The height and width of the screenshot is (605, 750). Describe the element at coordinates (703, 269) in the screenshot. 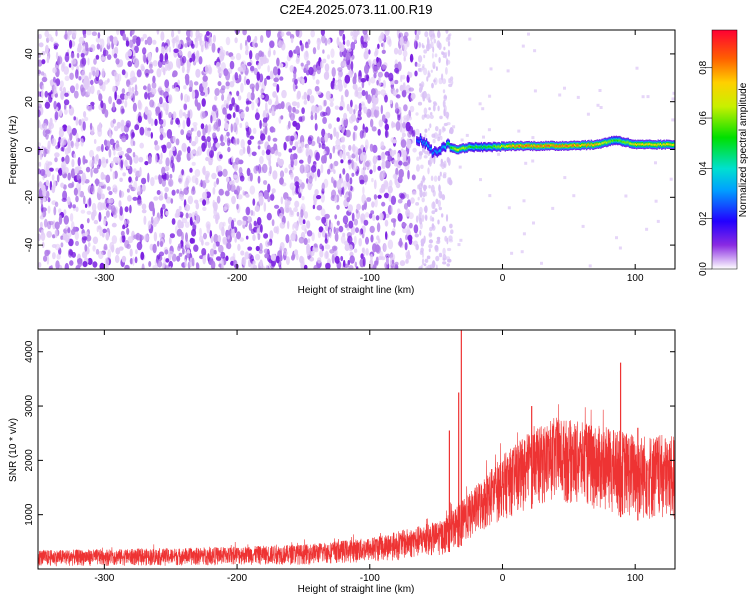

I see `colorbar-tick-label: 0.0` at that location.